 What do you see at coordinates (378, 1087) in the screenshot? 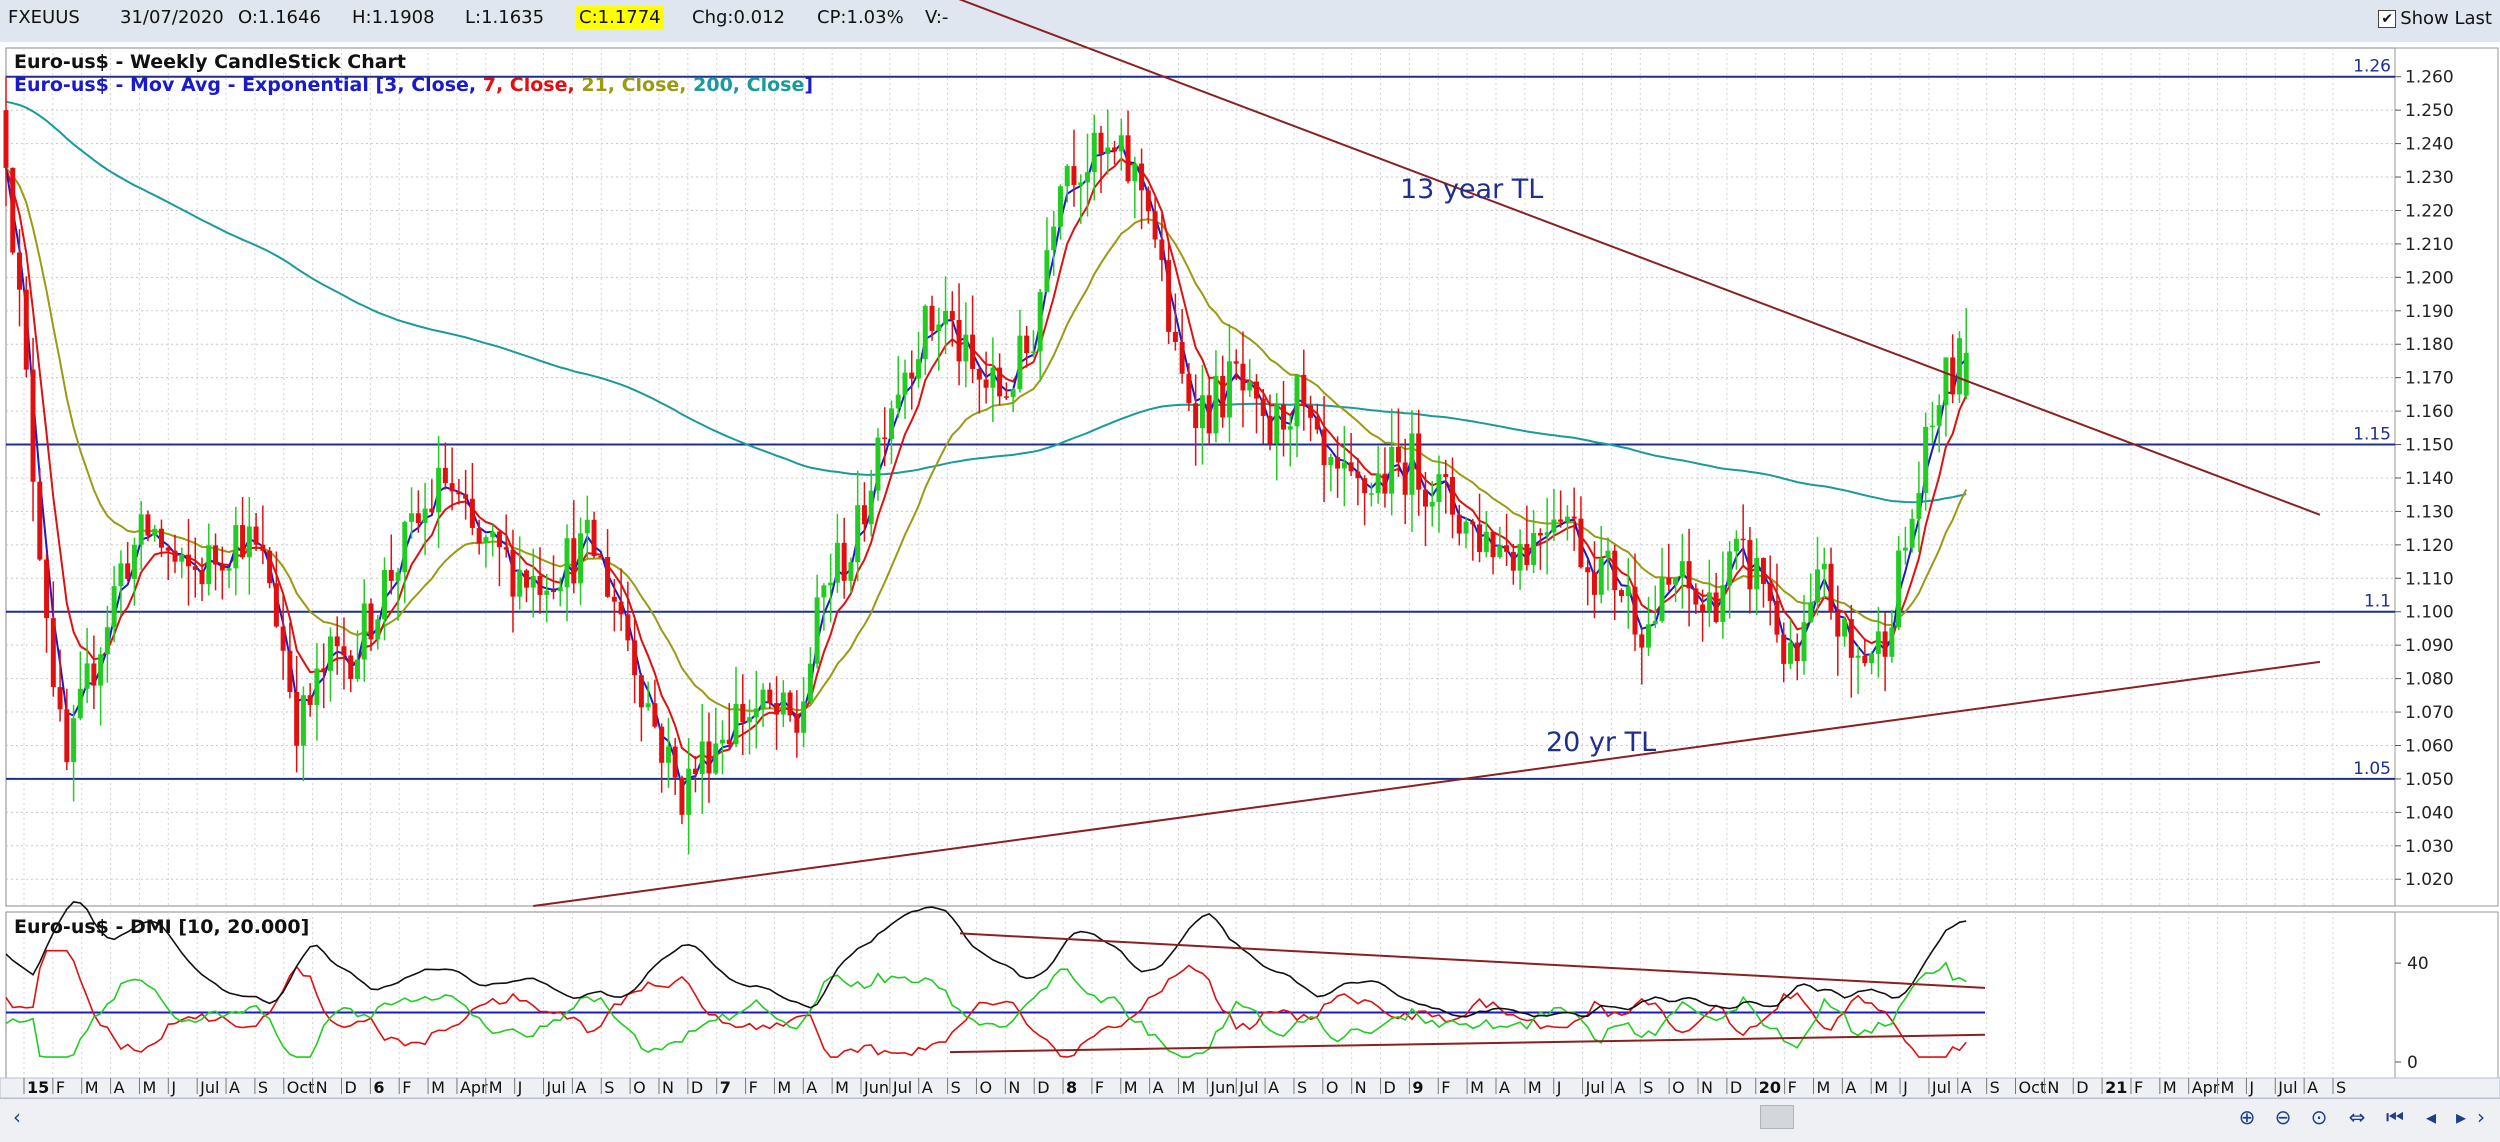
I see `x-tick-label: 6` at bounding box center [378, 1087].